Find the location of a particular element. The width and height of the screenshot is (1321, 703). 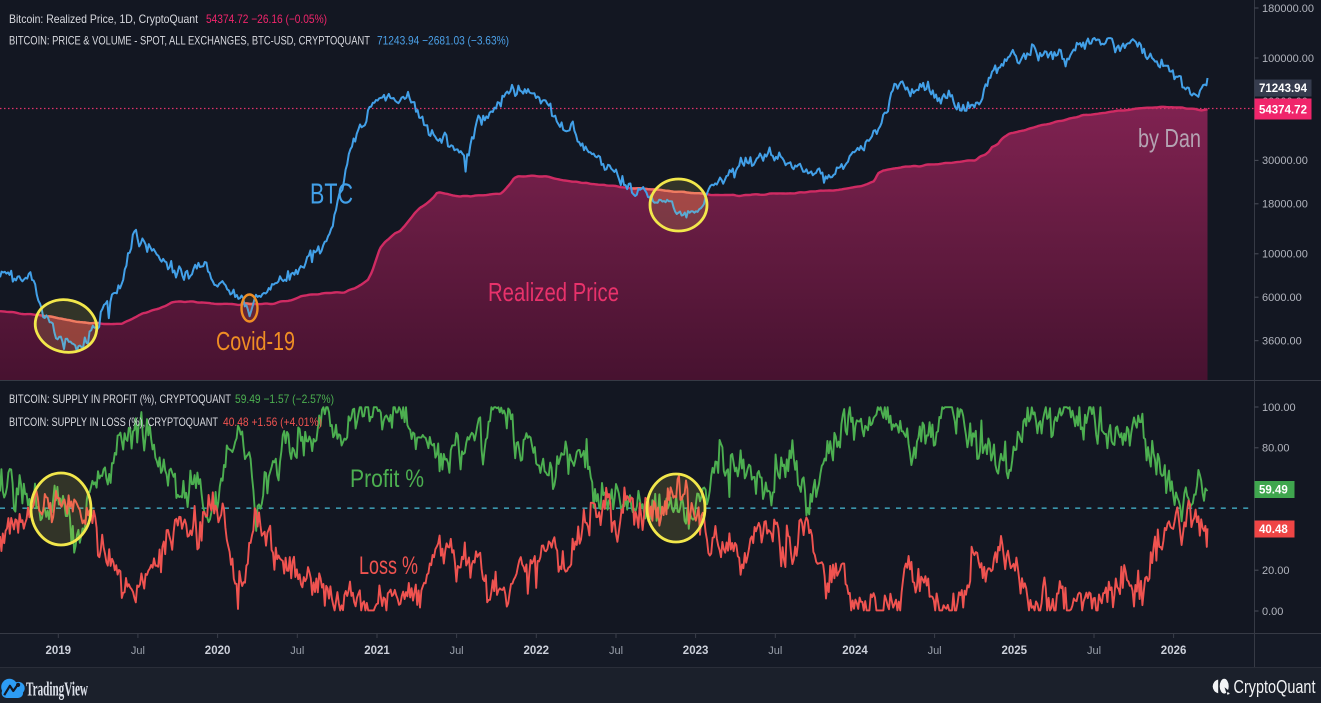

svg-text: Profit % is located at coordinates (387, 479).